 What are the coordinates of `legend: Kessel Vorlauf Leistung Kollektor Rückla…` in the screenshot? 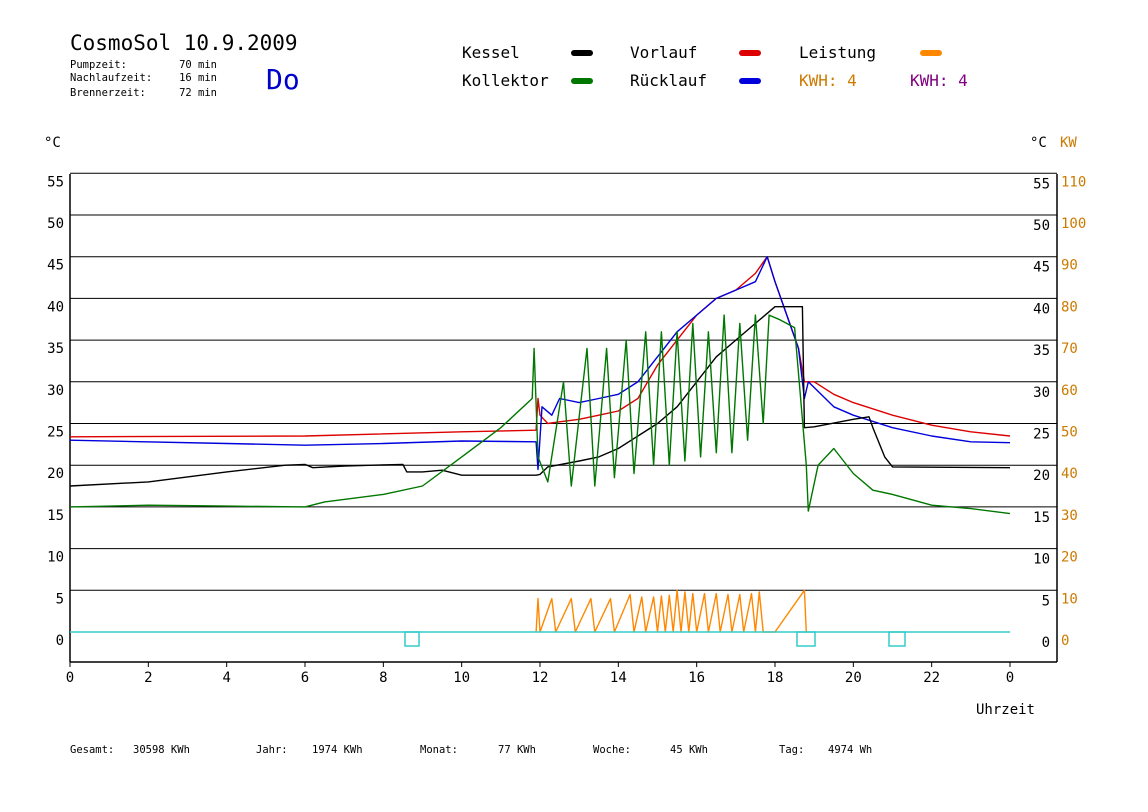 It's located at (715, 66).